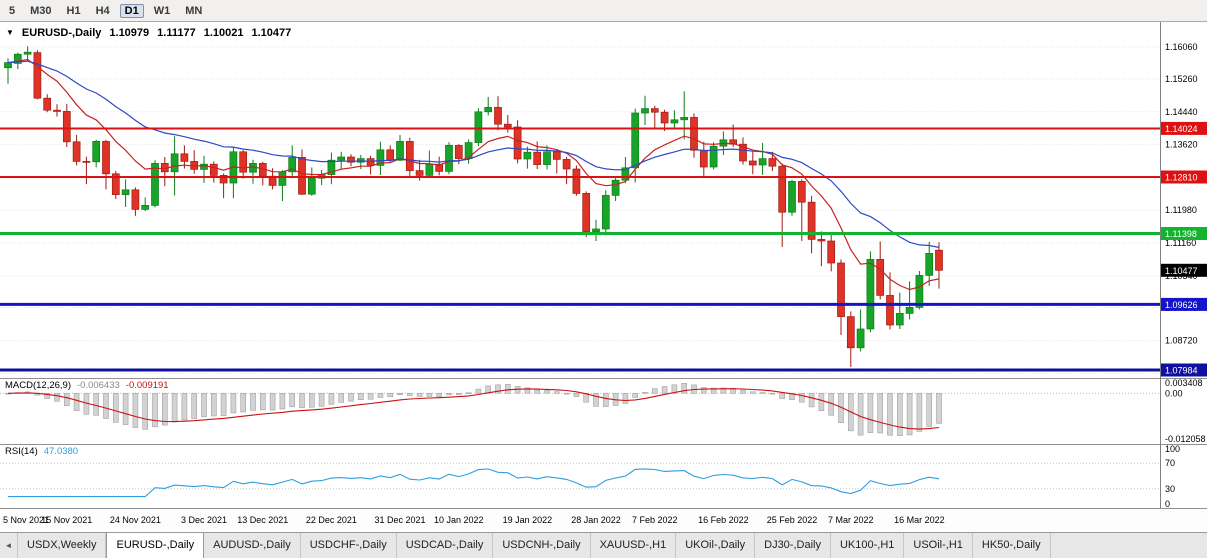 Image resolution: width=1207 pixels, height=558 pixels. What do you see at coordinates (1180, 243) in the screenshot?
I see `svg-text: 1.11160` at bounding box center [1180, 243].